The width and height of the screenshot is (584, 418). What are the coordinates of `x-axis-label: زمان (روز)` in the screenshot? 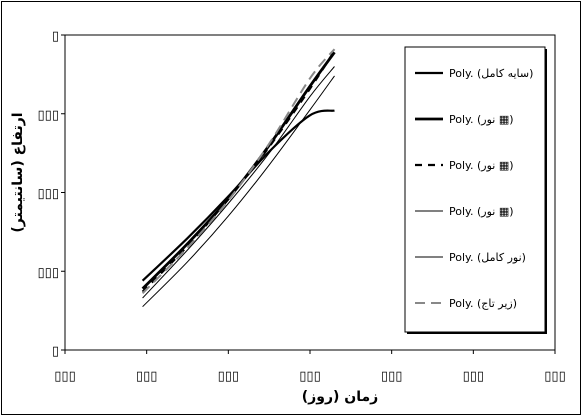 It's located at (340, 397).